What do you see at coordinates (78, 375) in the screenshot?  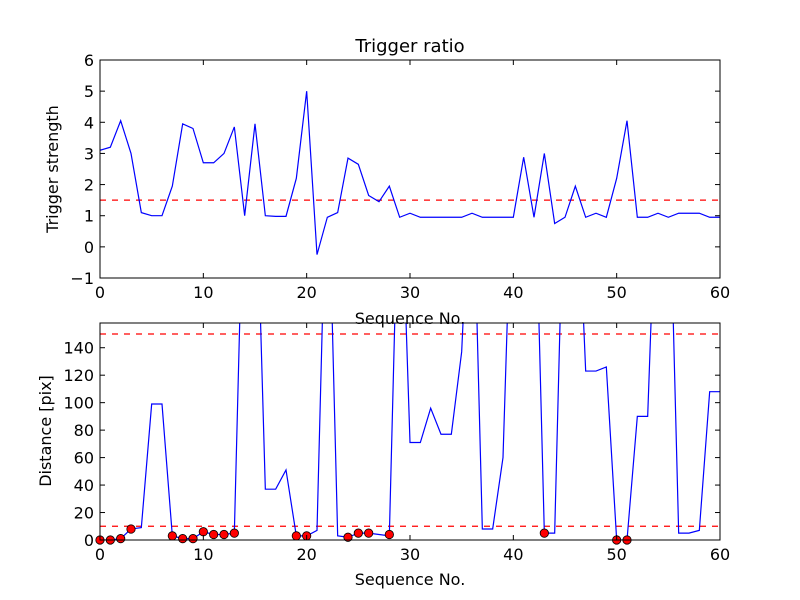 I see `bottom-y-tick-label: 120` at bounding box center [78, 375].